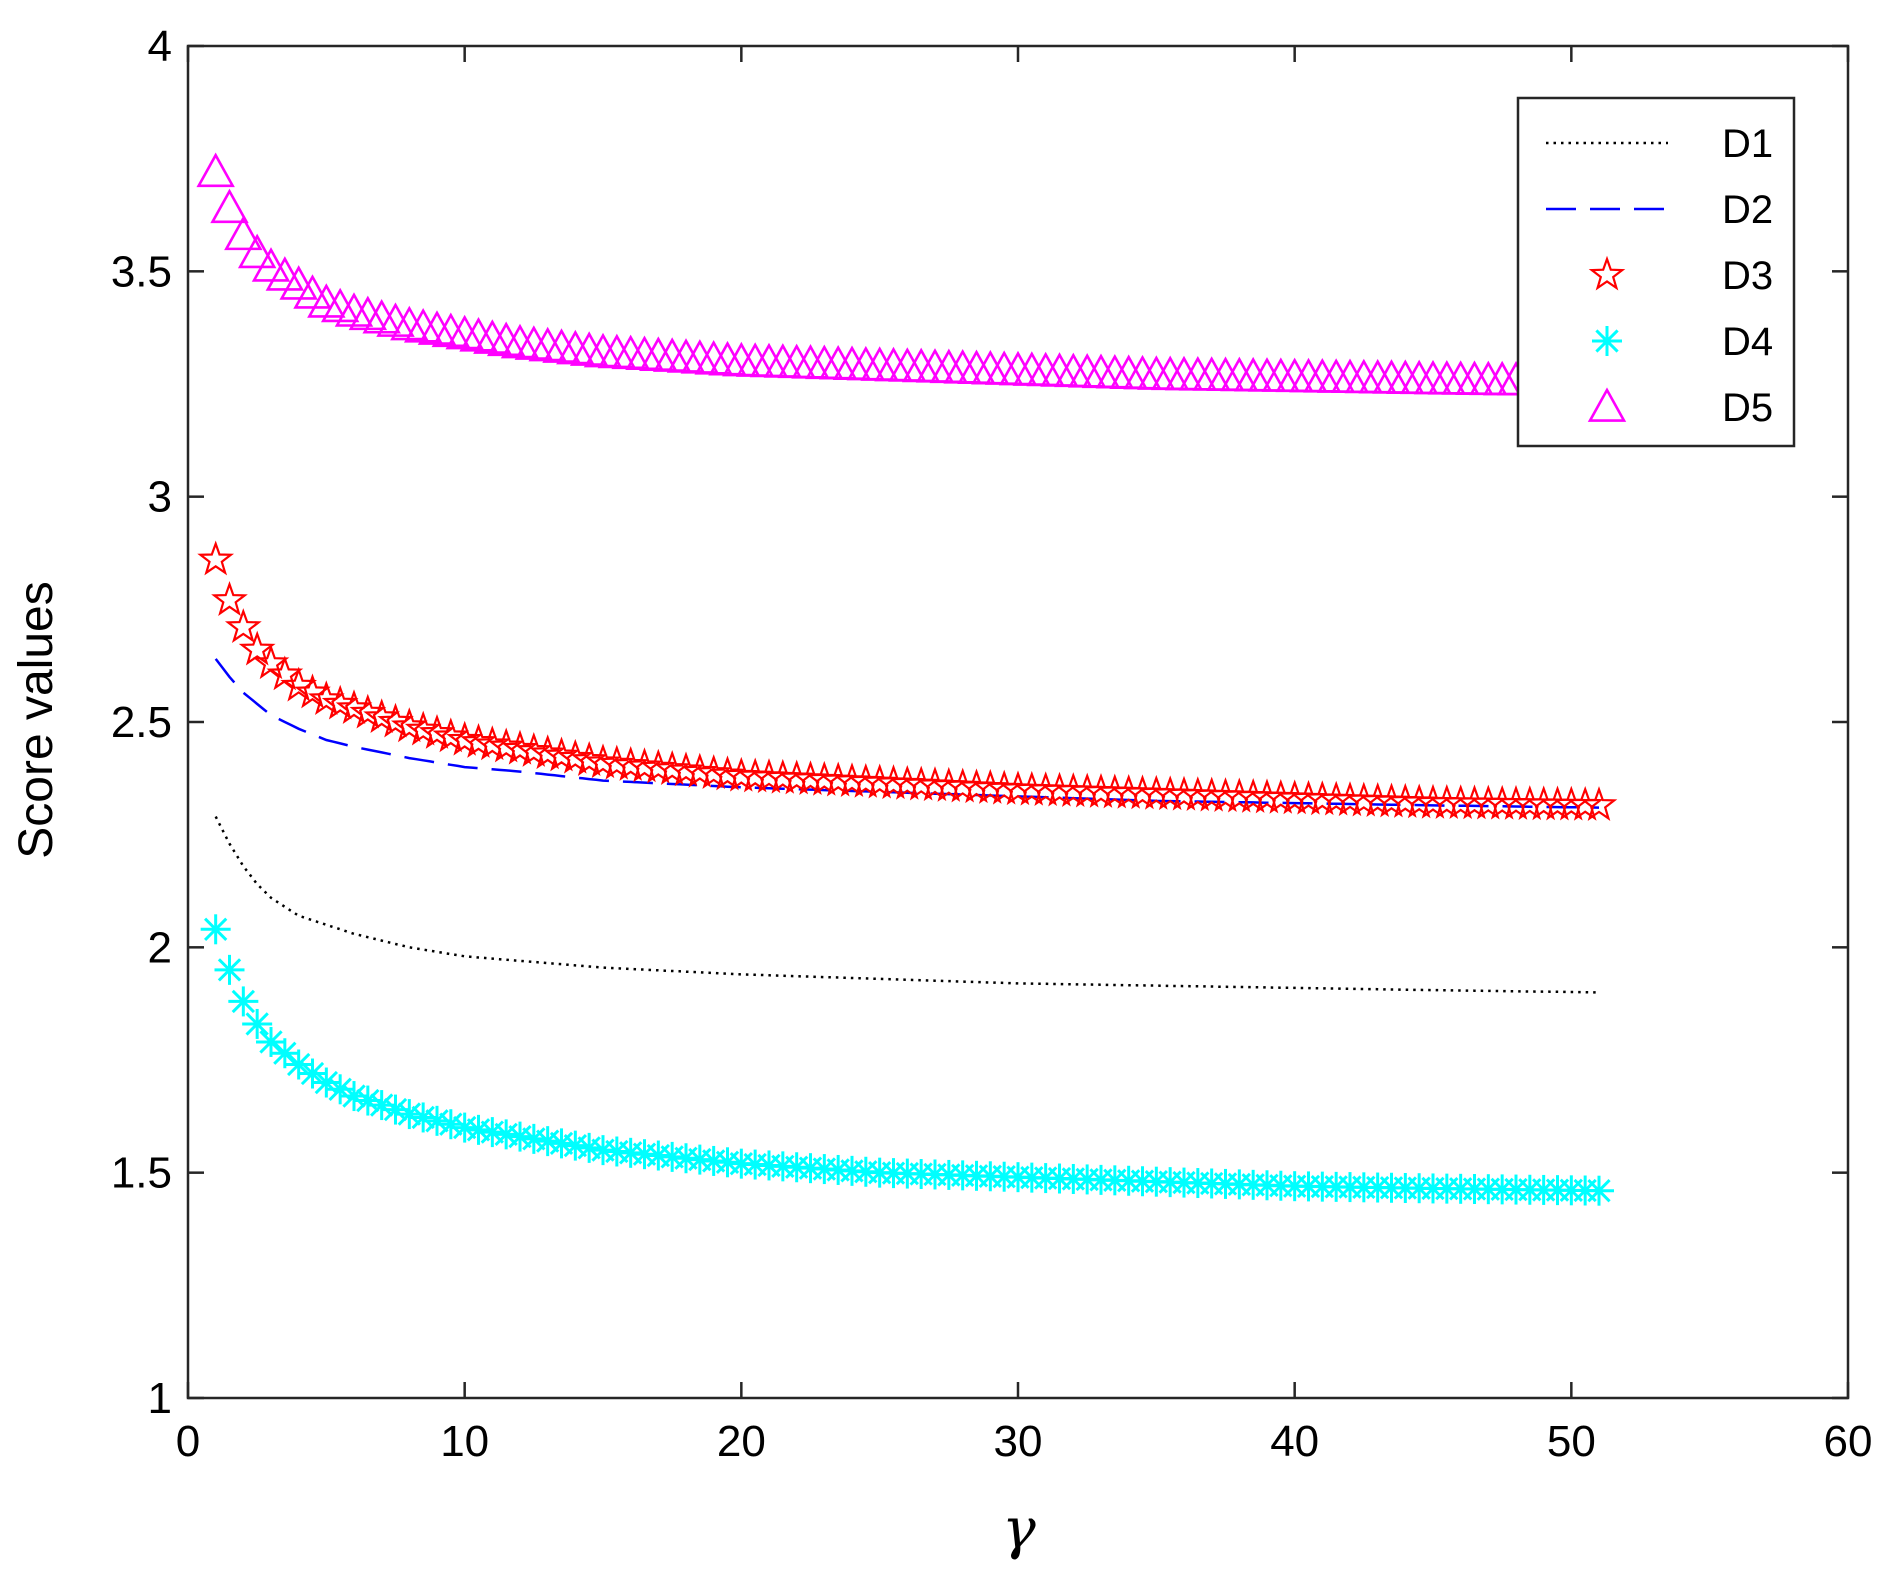  I want to click on x-tick-label: 30, so click(1018, 1441).